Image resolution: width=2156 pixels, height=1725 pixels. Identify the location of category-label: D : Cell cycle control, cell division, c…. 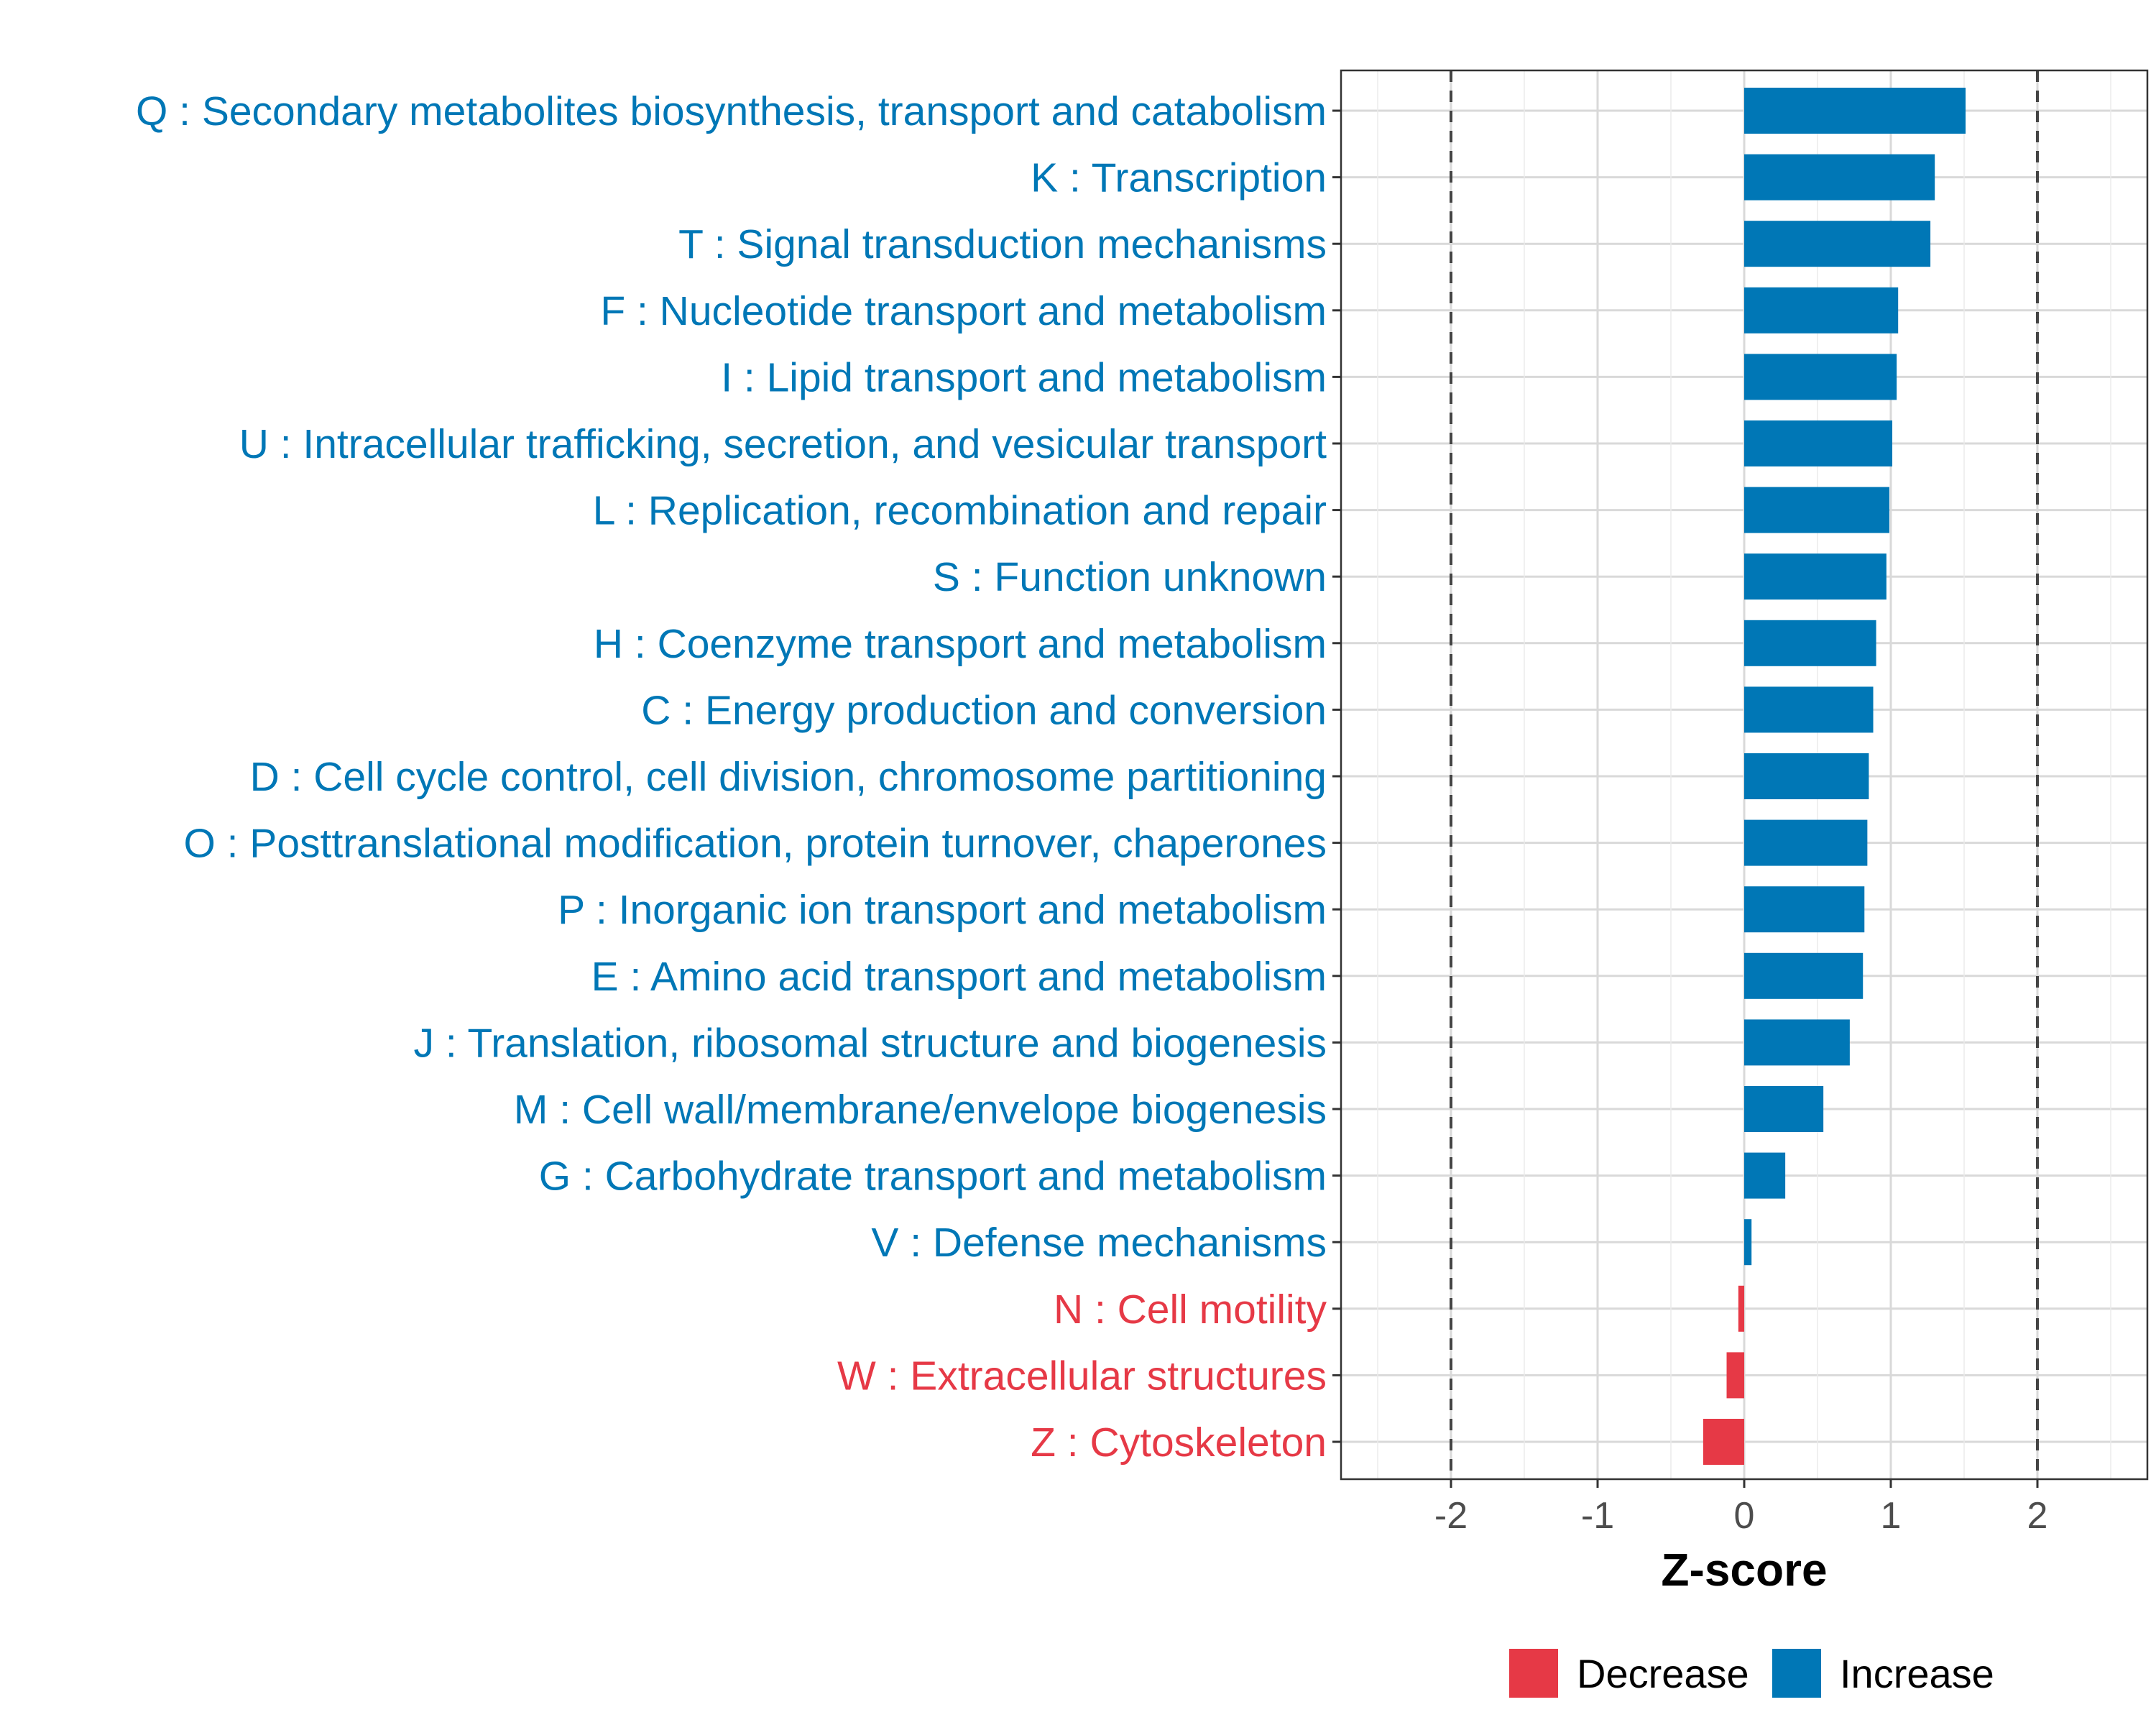
(788, 777).